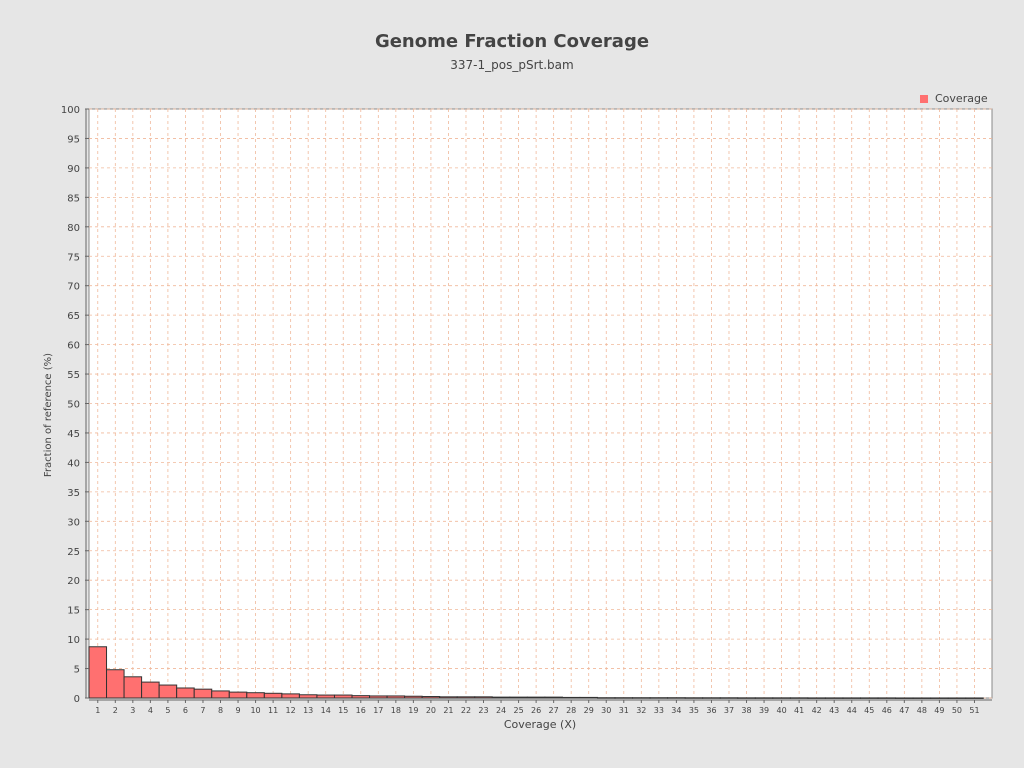  Describe the element at coordinates (73, 552) in the screenshot. I see `y-tick-label: 25` at that location.